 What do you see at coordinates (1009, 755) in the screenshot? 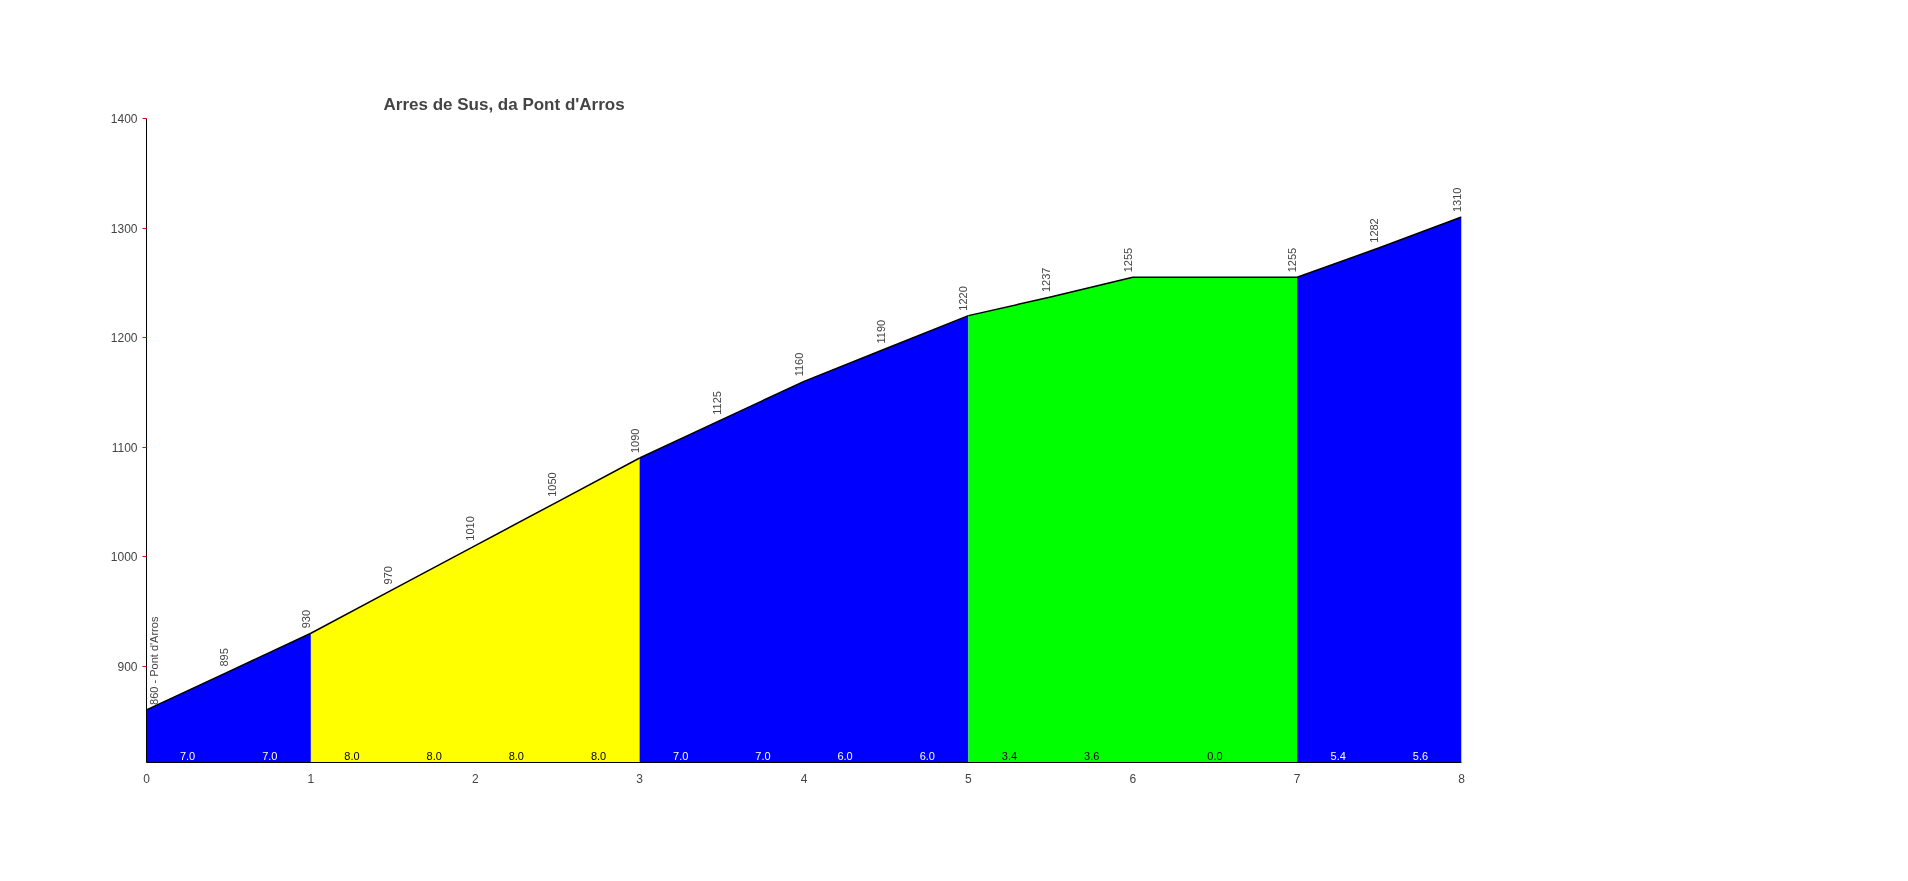
I see `annotation: 3.4` at bounding box center [1009, 755].